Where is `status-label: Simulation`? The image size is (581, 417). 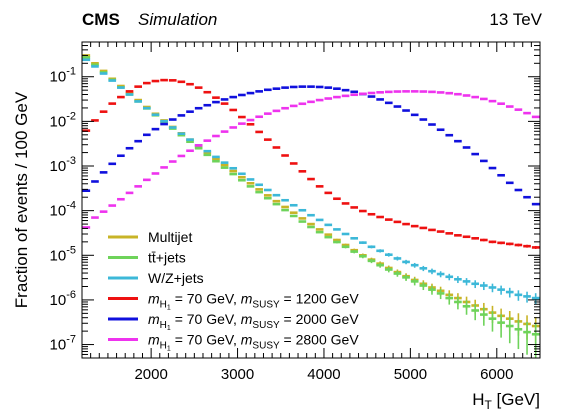 status-label: Simulation is located at coordinates (178, 19).